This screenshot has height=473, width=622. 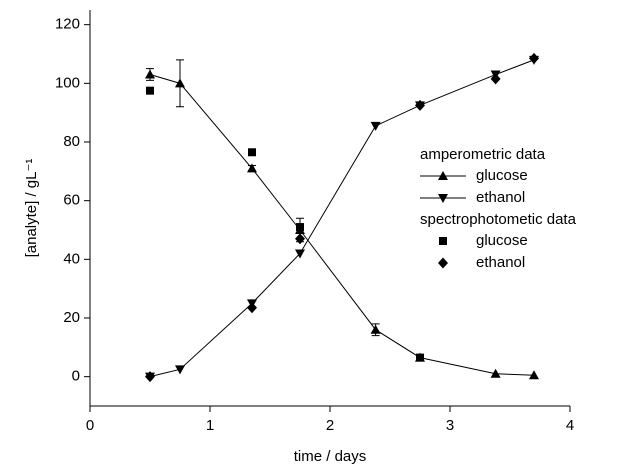 I want to click on y-tick-label: 80, so click(x=71, y=141).